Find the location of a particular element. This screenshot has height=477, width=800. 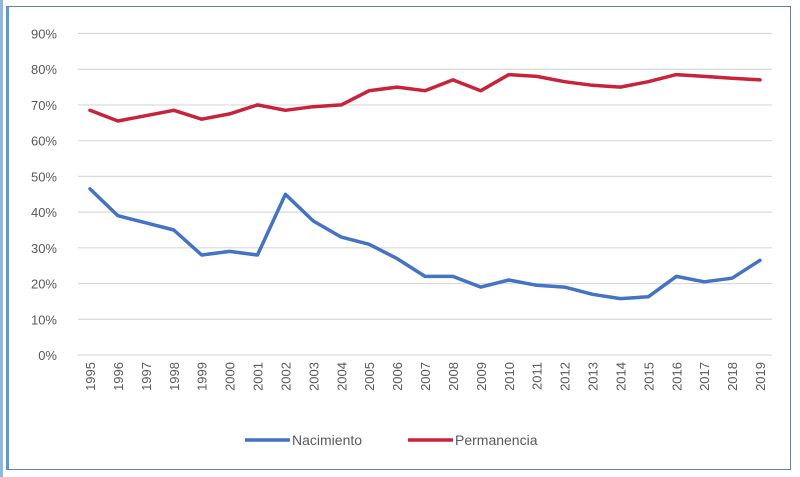

series-line-permanencia is located at coordinates (425, 97).